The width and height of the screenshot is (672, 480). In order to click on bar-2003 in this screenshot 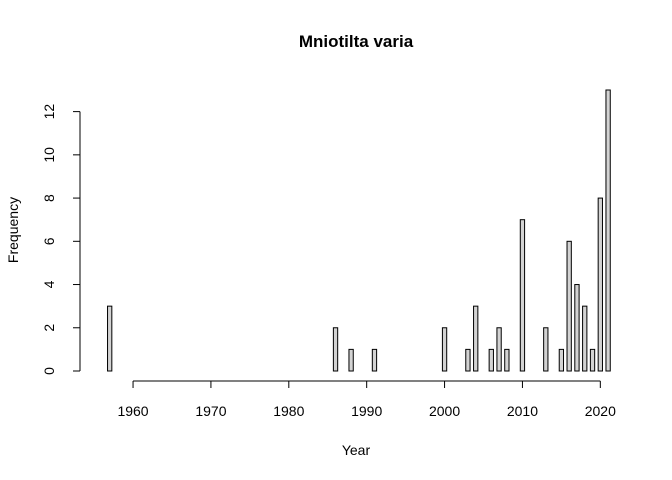, I will do `click(468, 360)`.